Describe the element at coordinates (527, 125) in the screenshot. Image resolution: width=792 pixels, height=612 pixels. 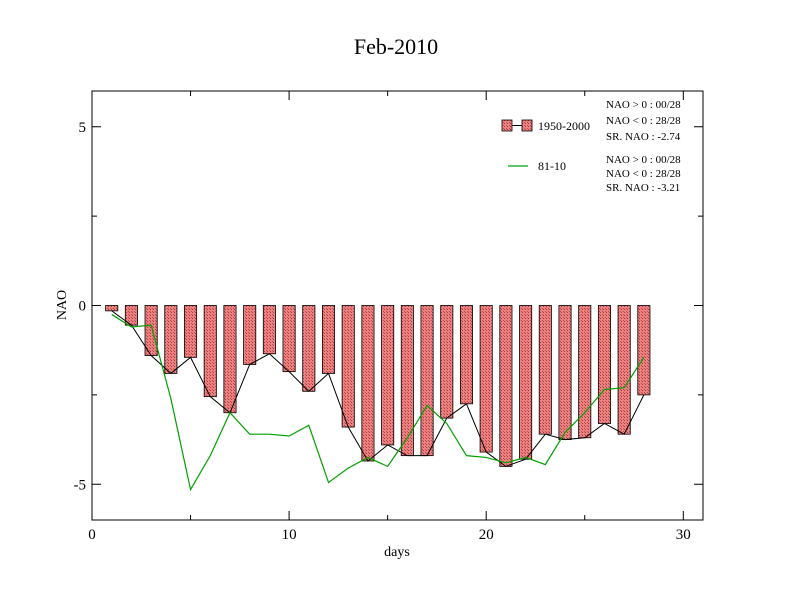
I see `legend-bar-swatch-right` at that location.